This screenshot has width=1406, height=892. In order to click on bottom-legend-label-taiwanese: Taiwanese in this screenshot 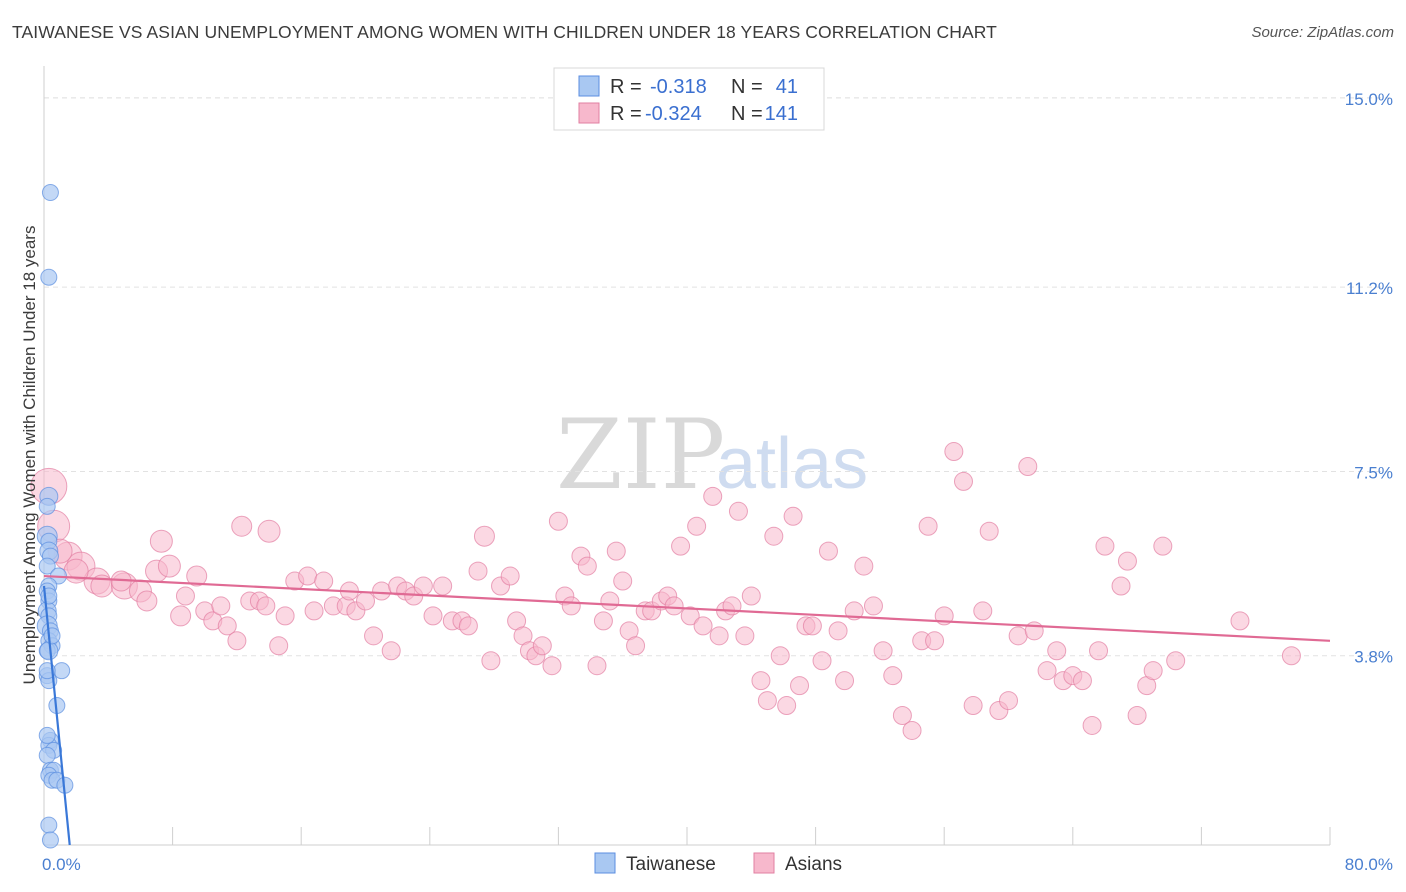, I will do `click(671, 864)`.